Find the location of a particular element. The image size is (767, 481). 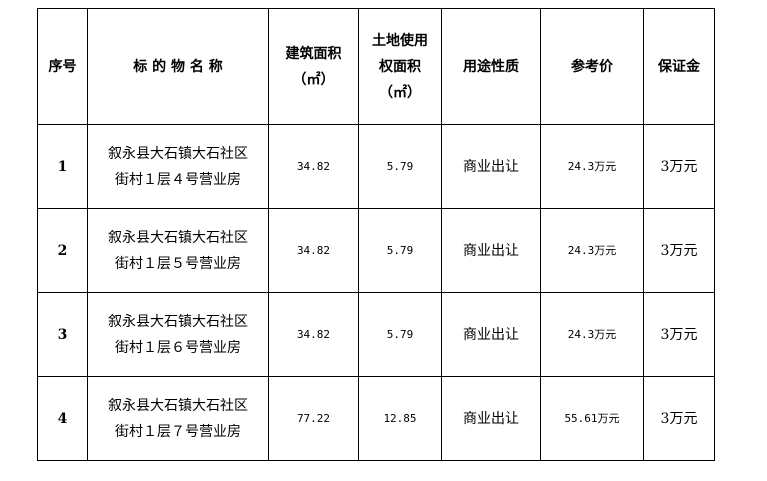

name-line: 街村１层５号营业房 is located at coordinates (178, 263).